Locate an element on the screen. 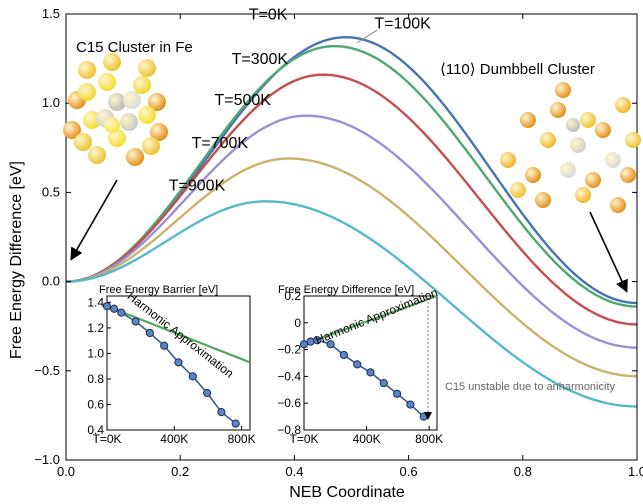  inset-x-tick-label: 800K is located at coordinates (242, 439).